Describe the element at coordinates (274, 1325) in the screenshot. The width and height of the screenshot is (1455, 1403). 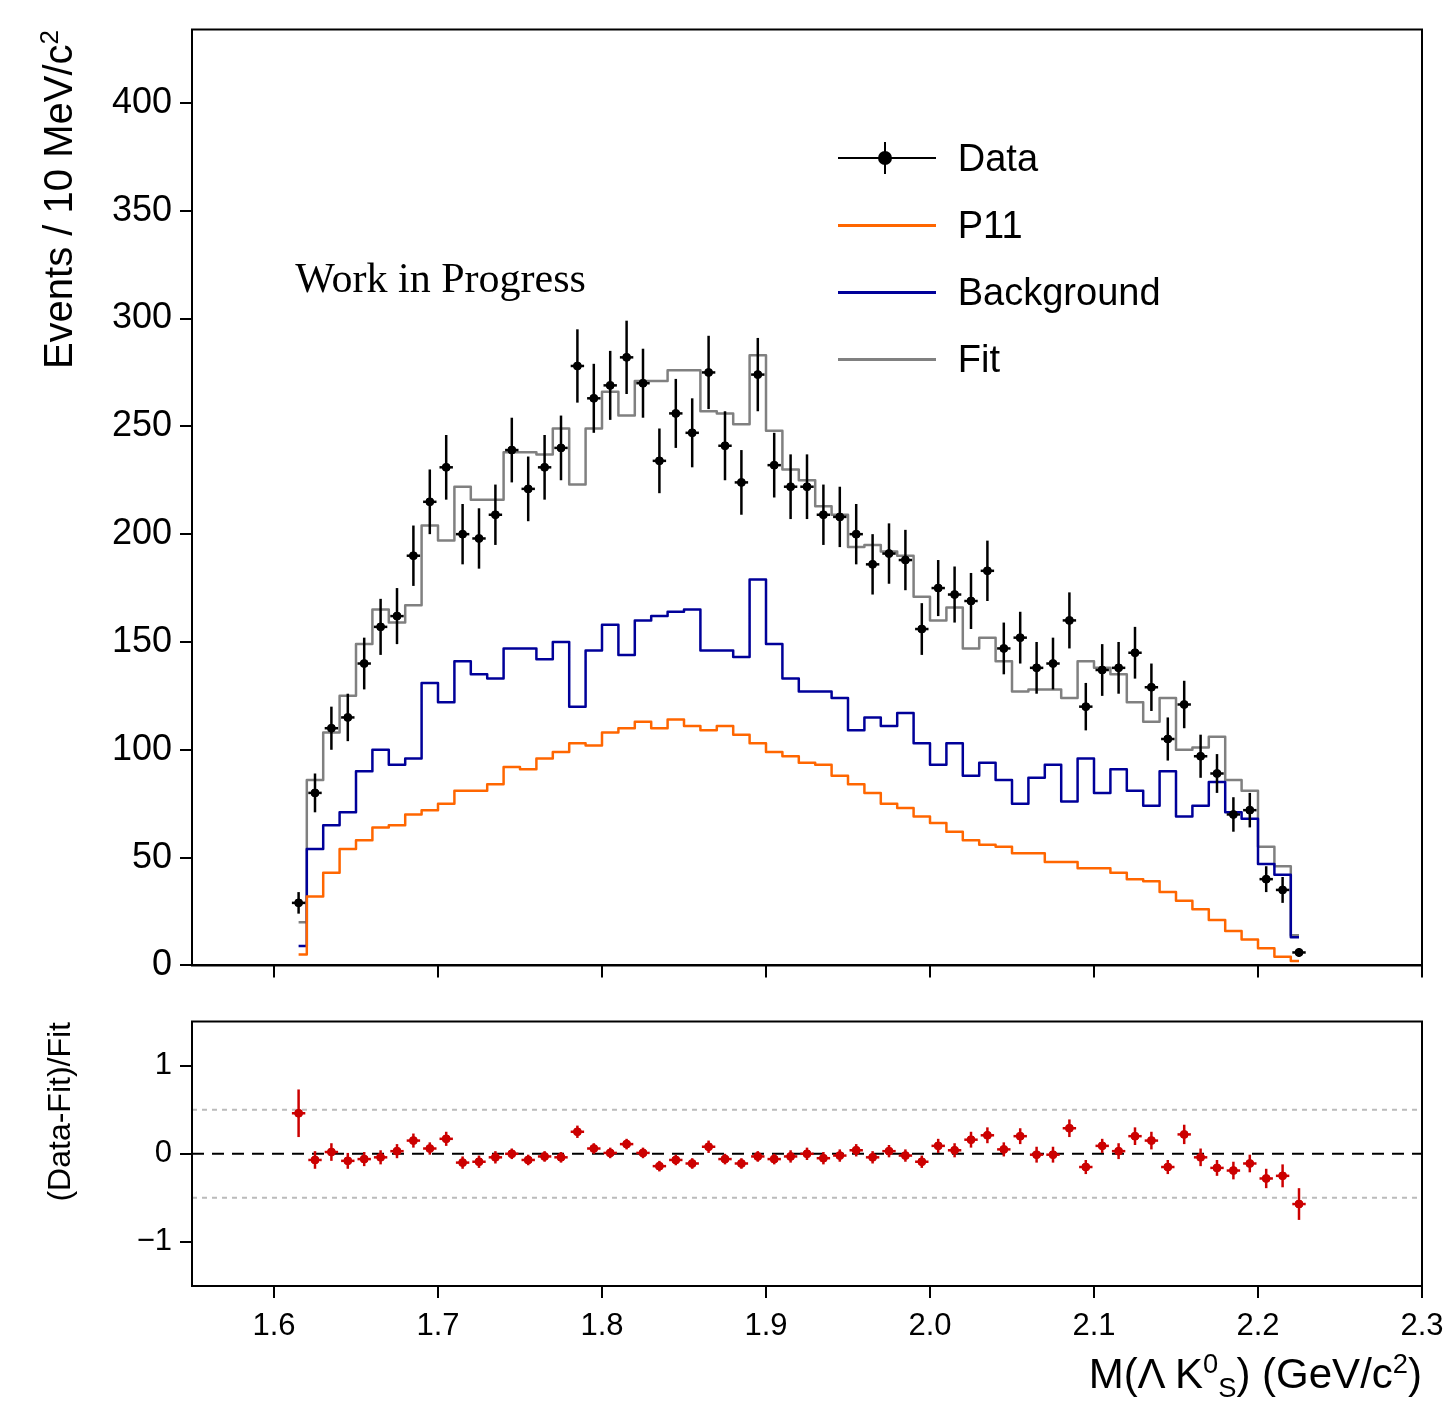
I see `x-tick-label: 1.6` at that location.